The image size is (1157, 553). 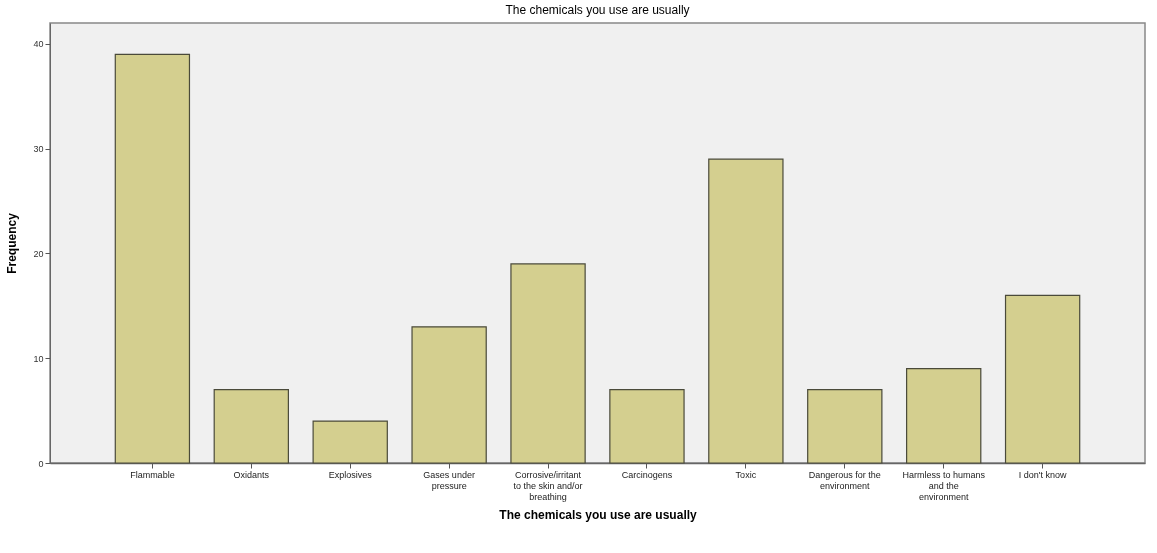 I want to click on x-tick-label: Dangerous for the environment, so click(x=844, y=480).